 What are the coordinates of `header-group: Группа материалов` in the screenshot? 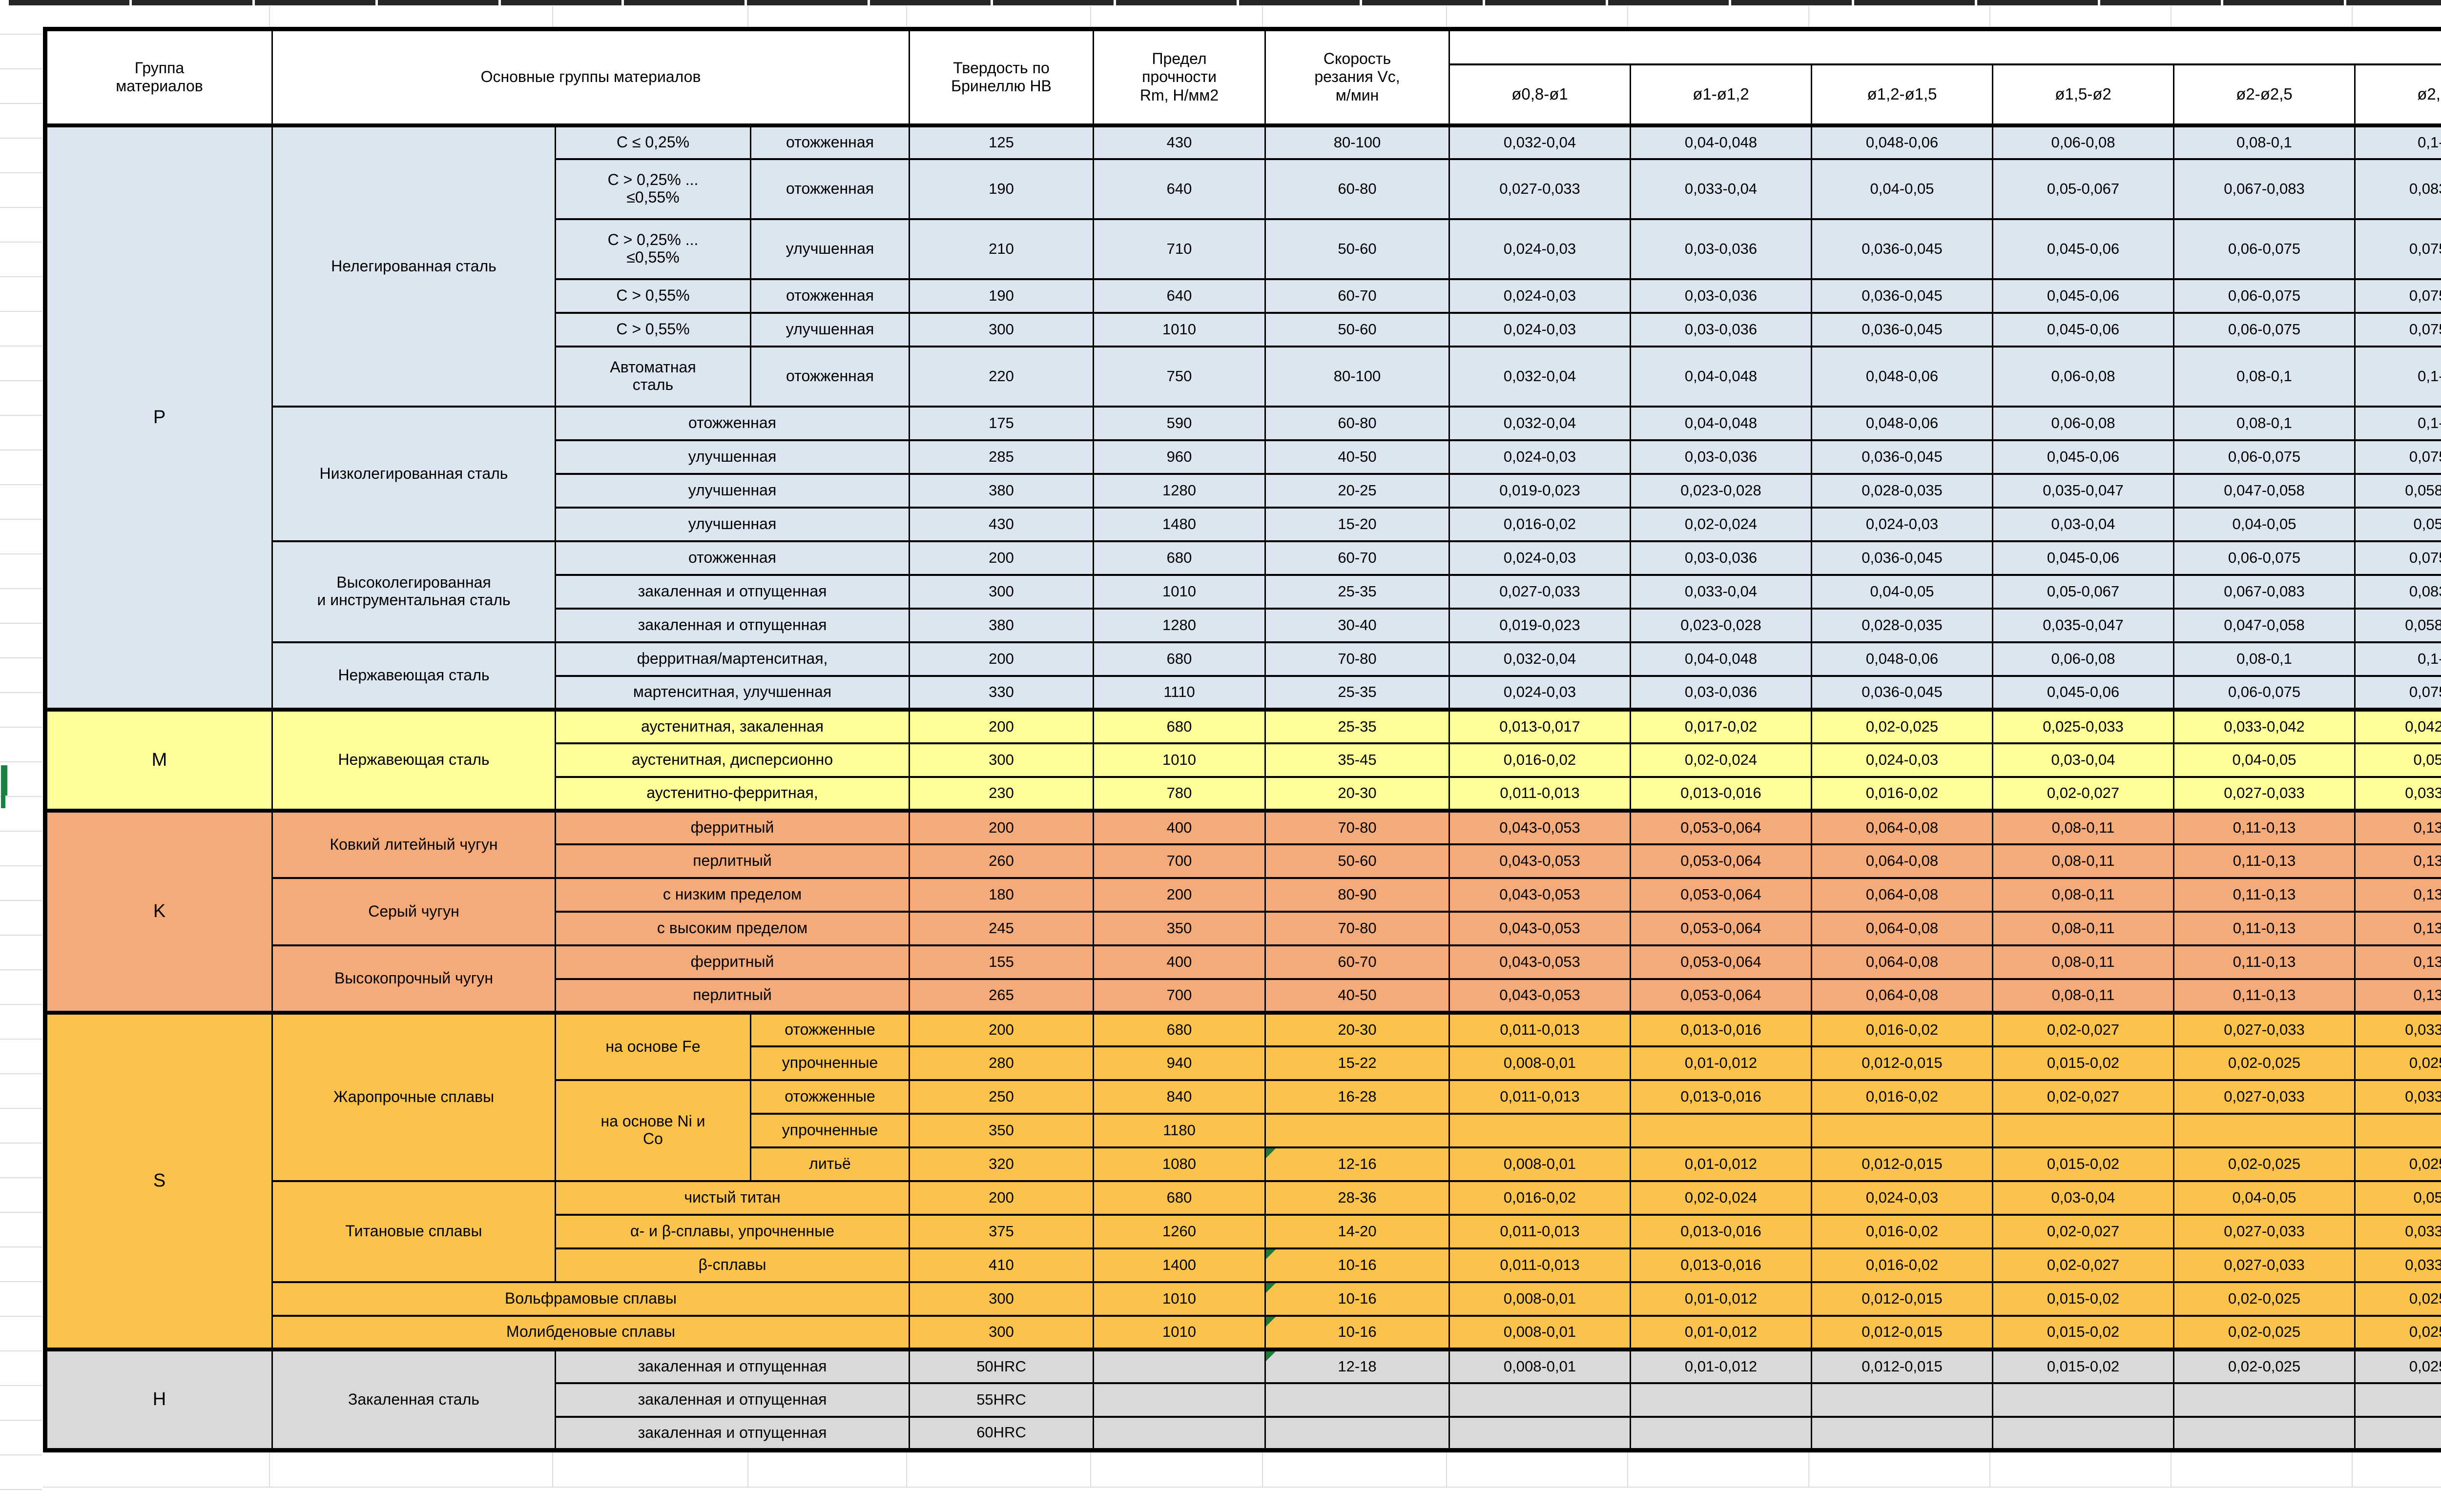 It's located at (159, 77).